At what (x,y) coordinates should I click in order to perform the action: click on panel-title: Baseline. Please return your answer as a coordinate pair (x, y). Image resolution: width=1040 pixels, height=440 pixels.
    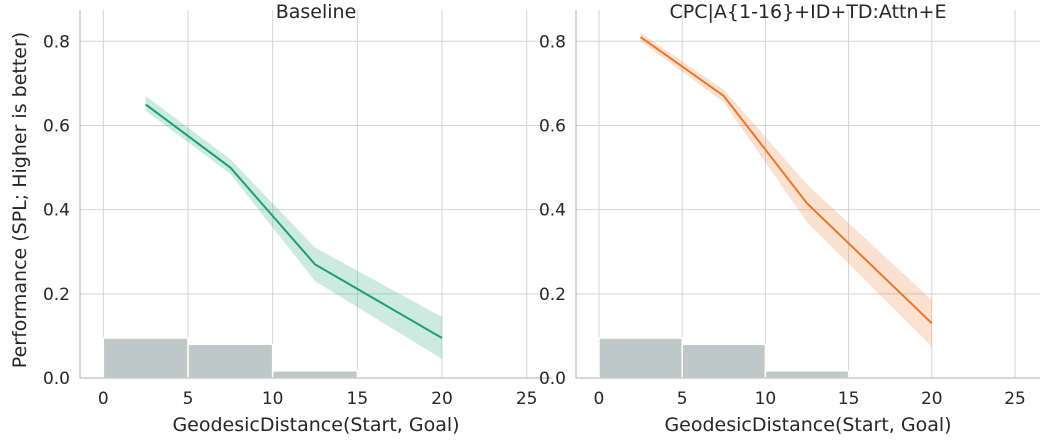
    Looking at the image, I should click on (316, 12).